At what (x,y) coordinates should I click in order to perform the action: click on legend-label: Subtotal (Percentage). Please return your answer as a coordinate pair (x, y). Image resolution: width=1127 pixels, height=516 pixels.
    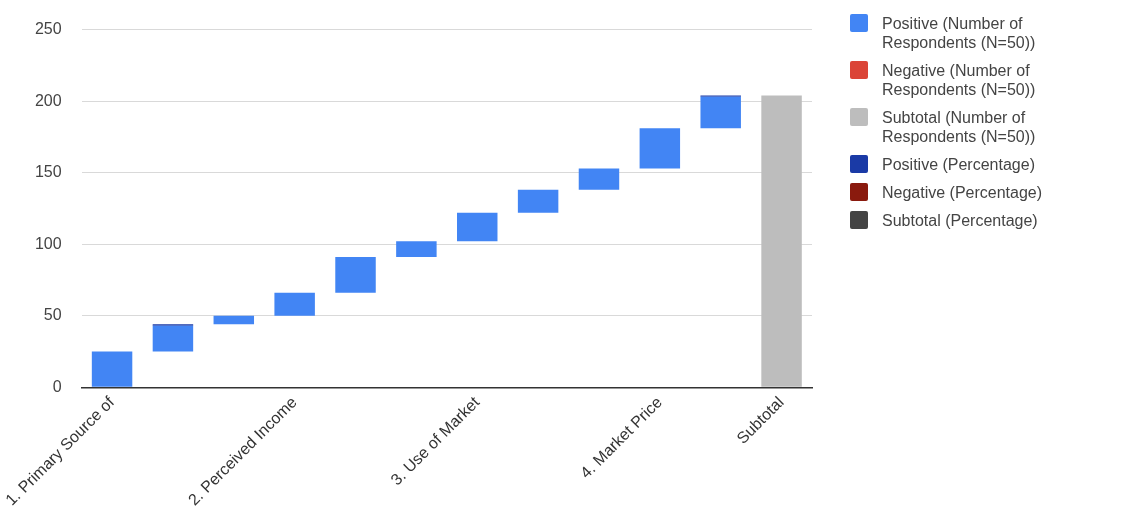
    Looking at the image, I should click on (960, 220).